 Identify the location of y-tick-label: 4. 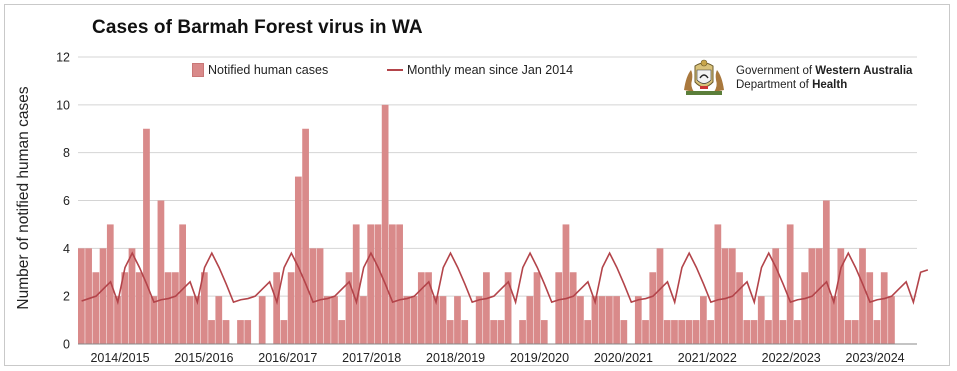
(66, 249).